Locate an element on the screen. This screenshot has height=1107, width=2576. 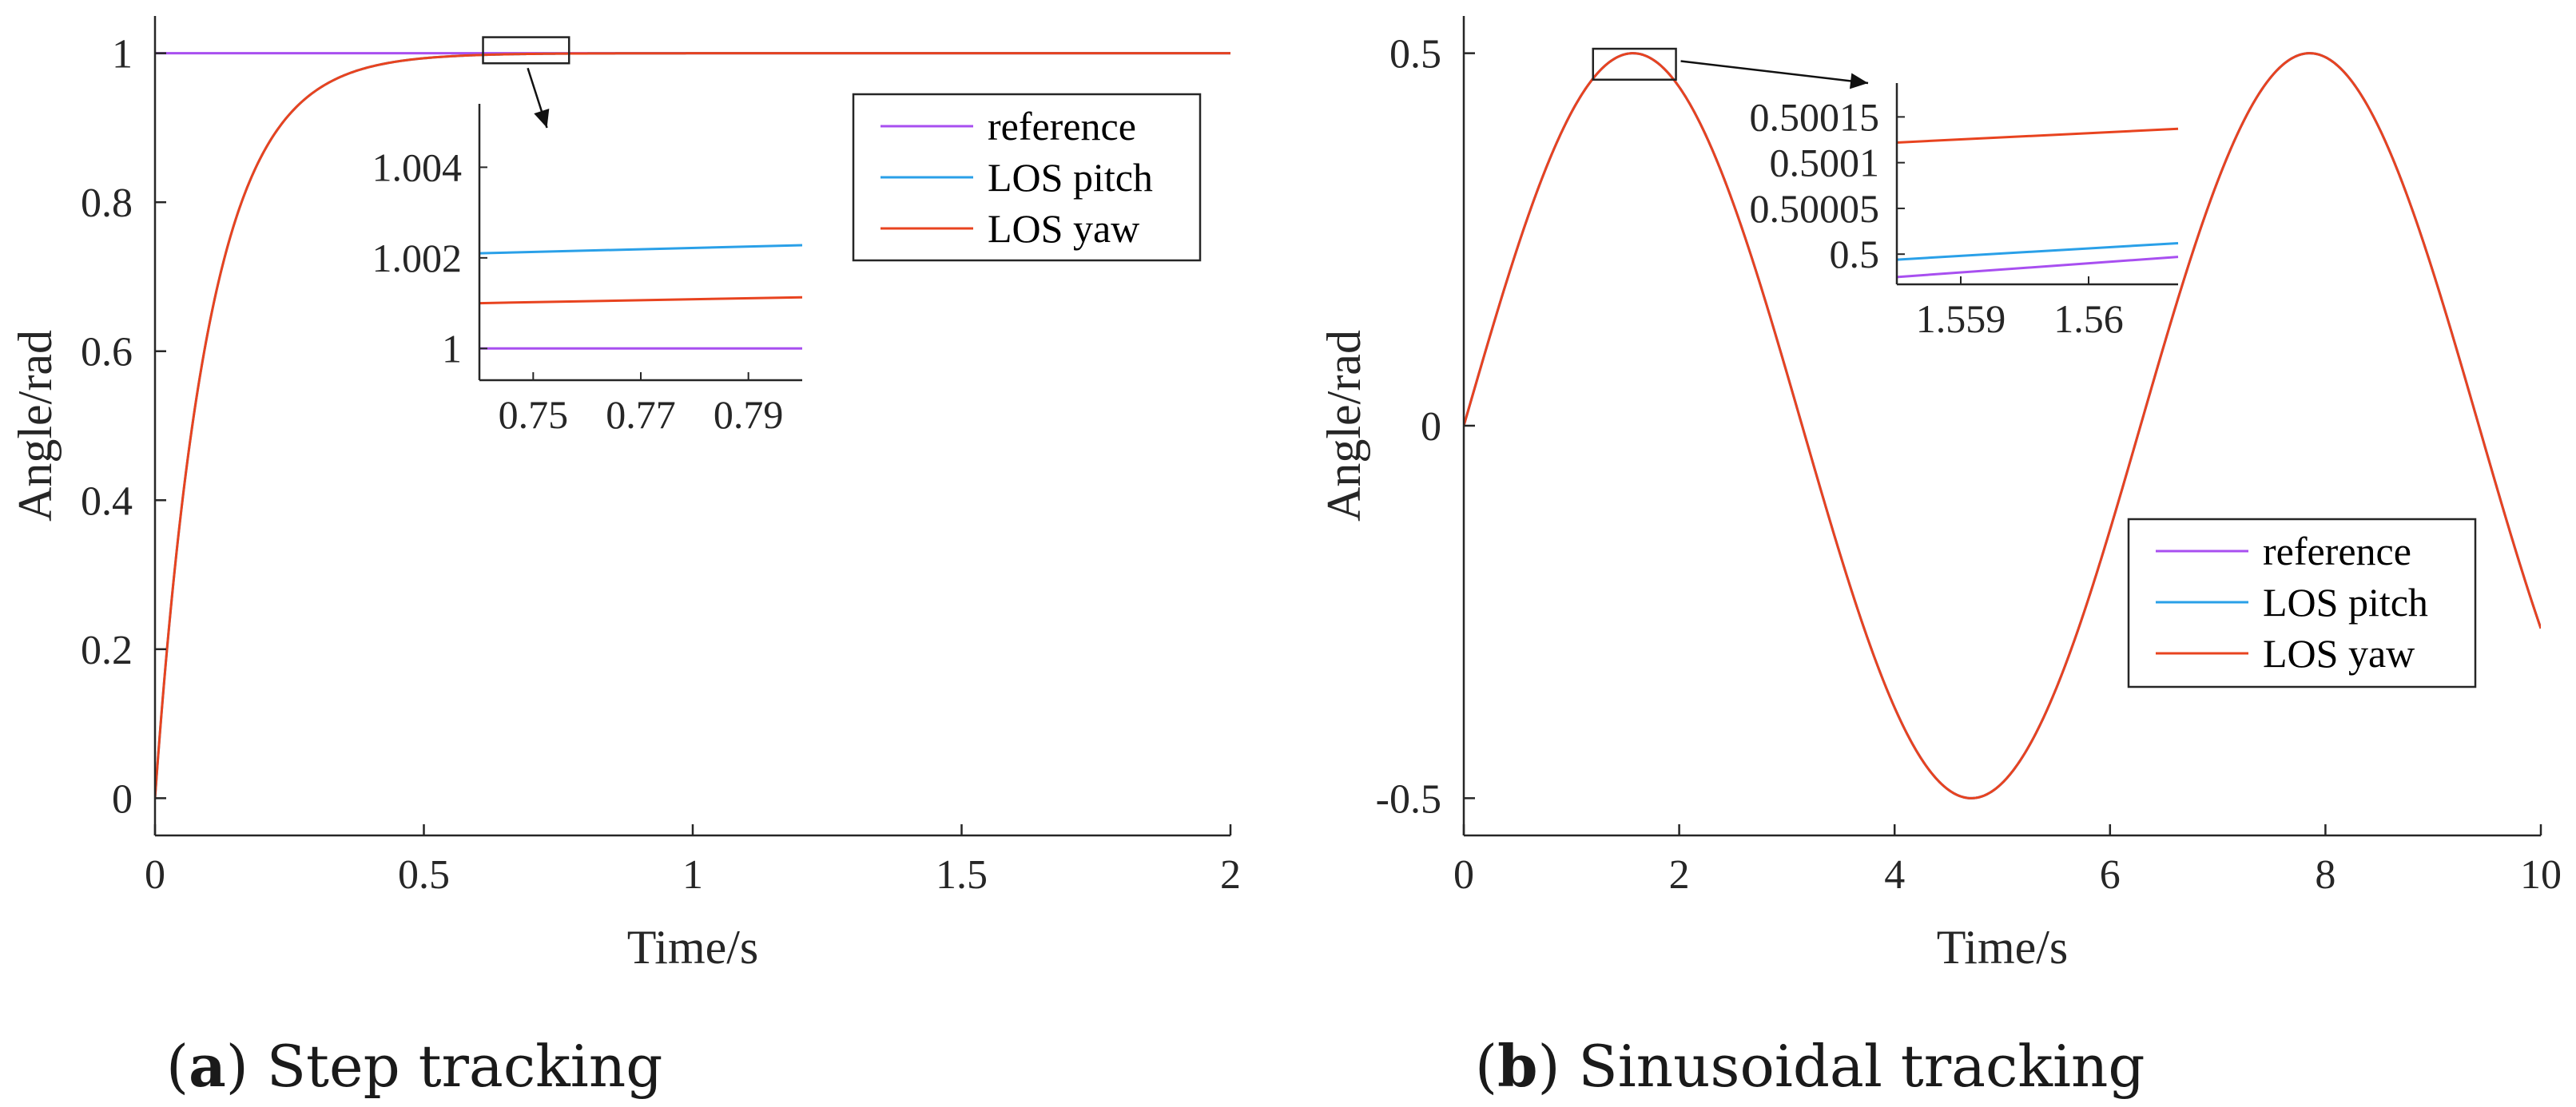
inset-y-tick-label: 0.5001 is located at coordinates (1825, 163).